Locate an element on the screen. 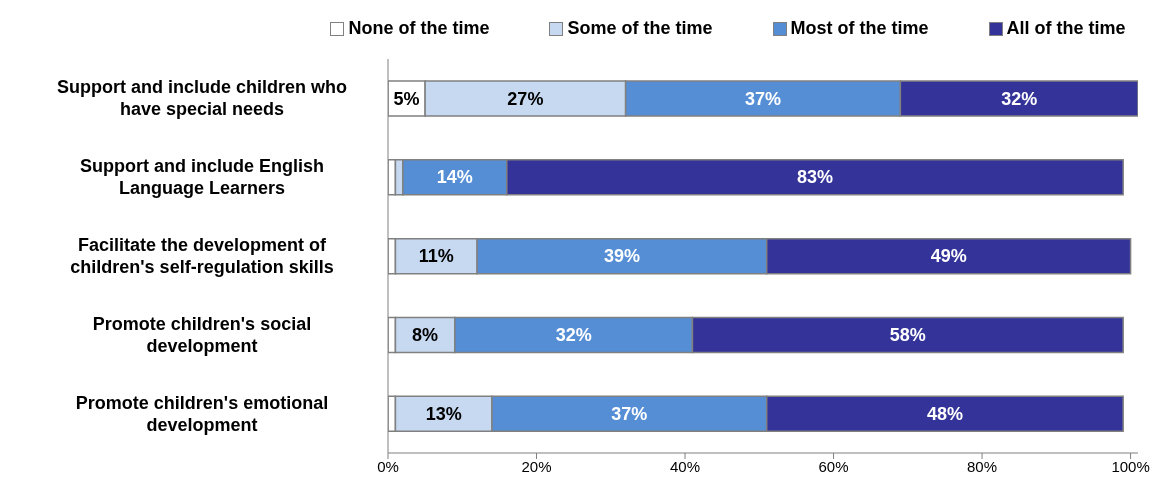  data-label: 11% is located at coordinates (436, 256).